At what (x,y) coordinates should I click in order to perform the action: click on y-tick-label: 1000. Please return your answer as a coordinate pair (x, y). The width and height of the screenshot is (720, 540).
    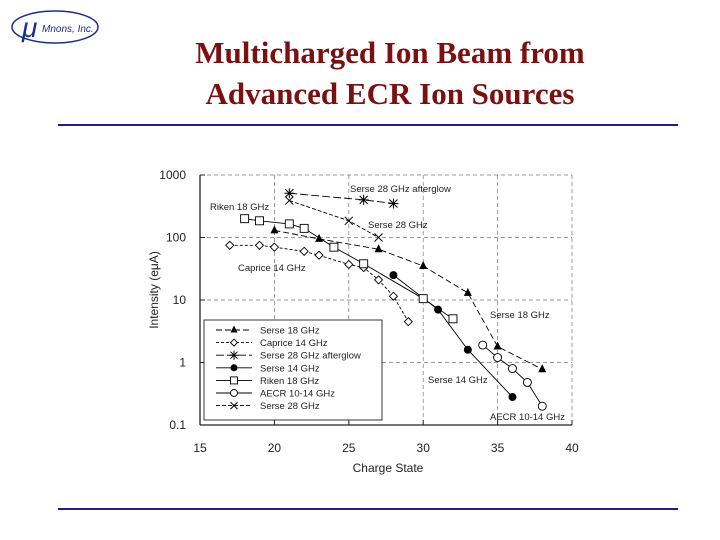
    Looking at the image, I should click on (172, 175).